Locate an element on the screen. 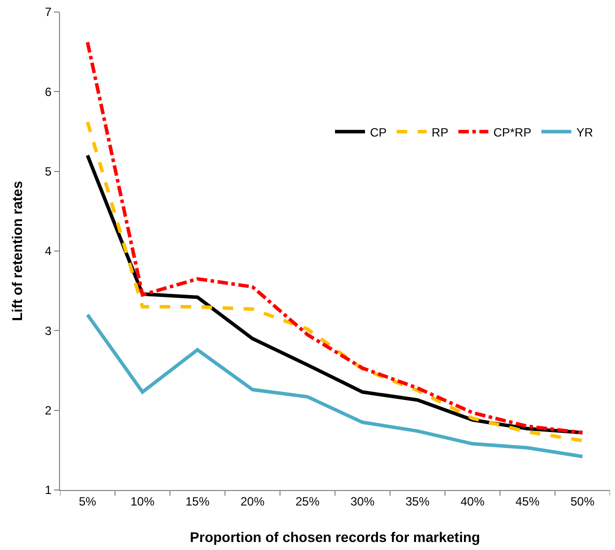 The image size is (615, 550). y-tick-label: 1 is located at coordinates (48, 490).